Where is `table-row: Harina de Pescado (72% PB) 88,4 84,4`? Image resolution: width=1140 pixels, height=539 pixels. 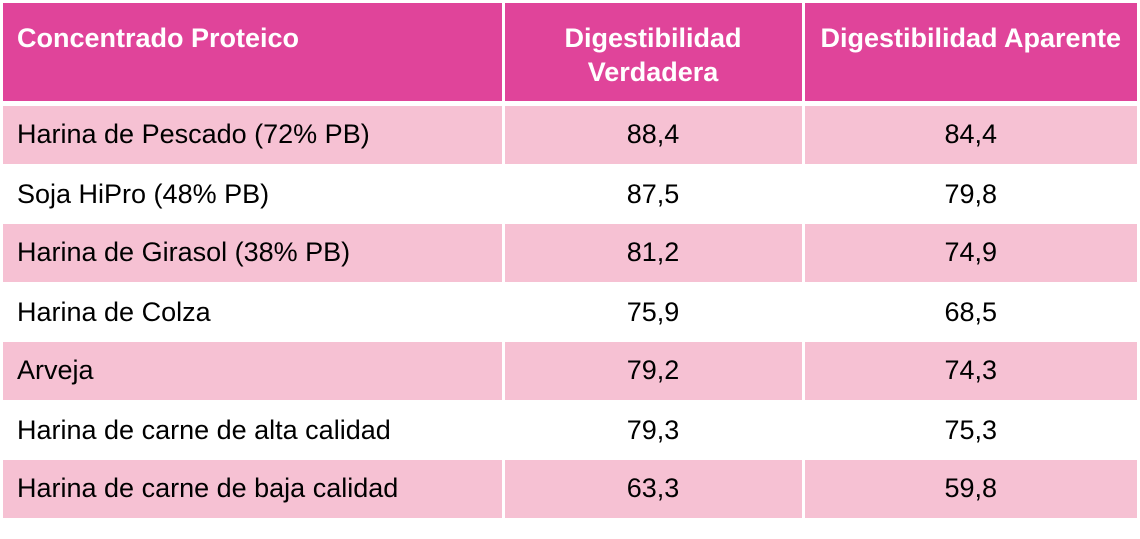
table-row: Harina de Pescado (72% PB) 88,4 84,4 is located at coordinates (570, 134).